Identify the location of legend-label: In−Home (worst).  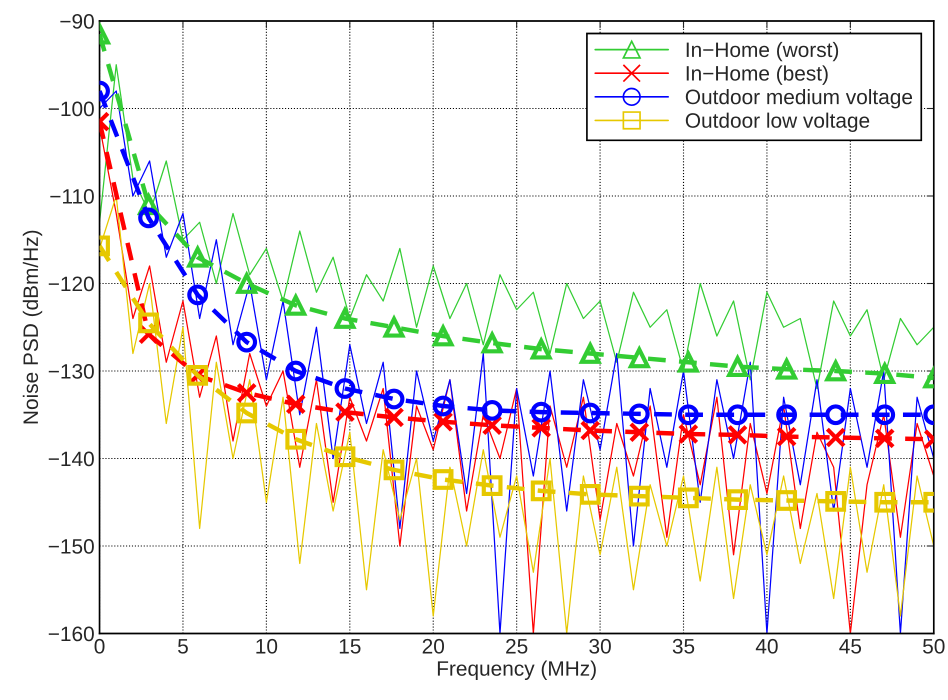
(762, 52).